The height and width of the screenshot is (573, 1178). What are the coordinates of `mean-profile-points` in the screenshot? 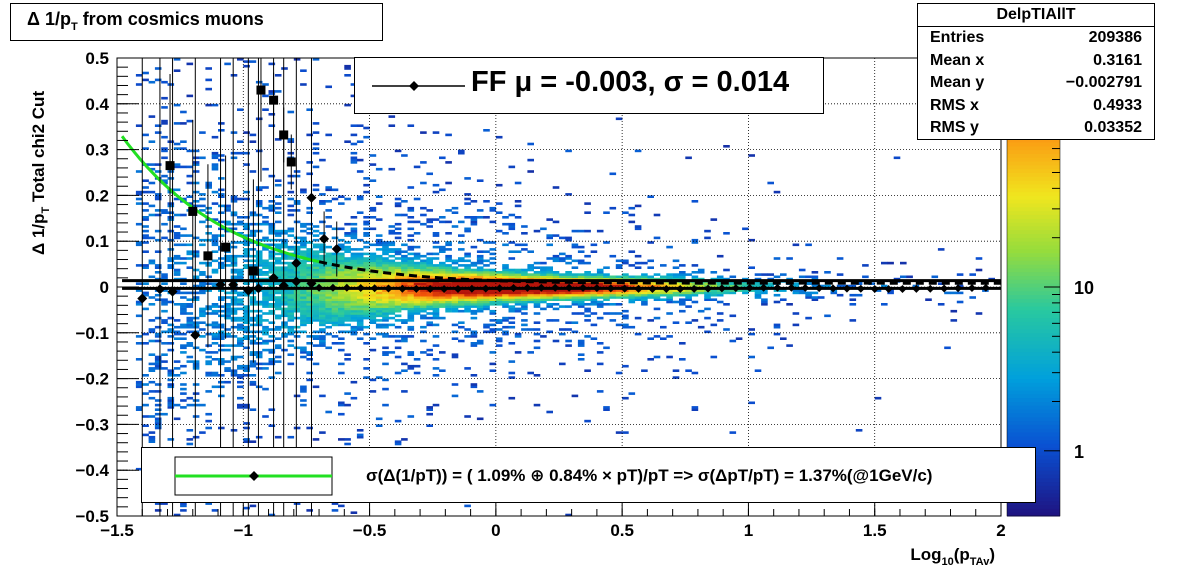 It's located at (652, 288).